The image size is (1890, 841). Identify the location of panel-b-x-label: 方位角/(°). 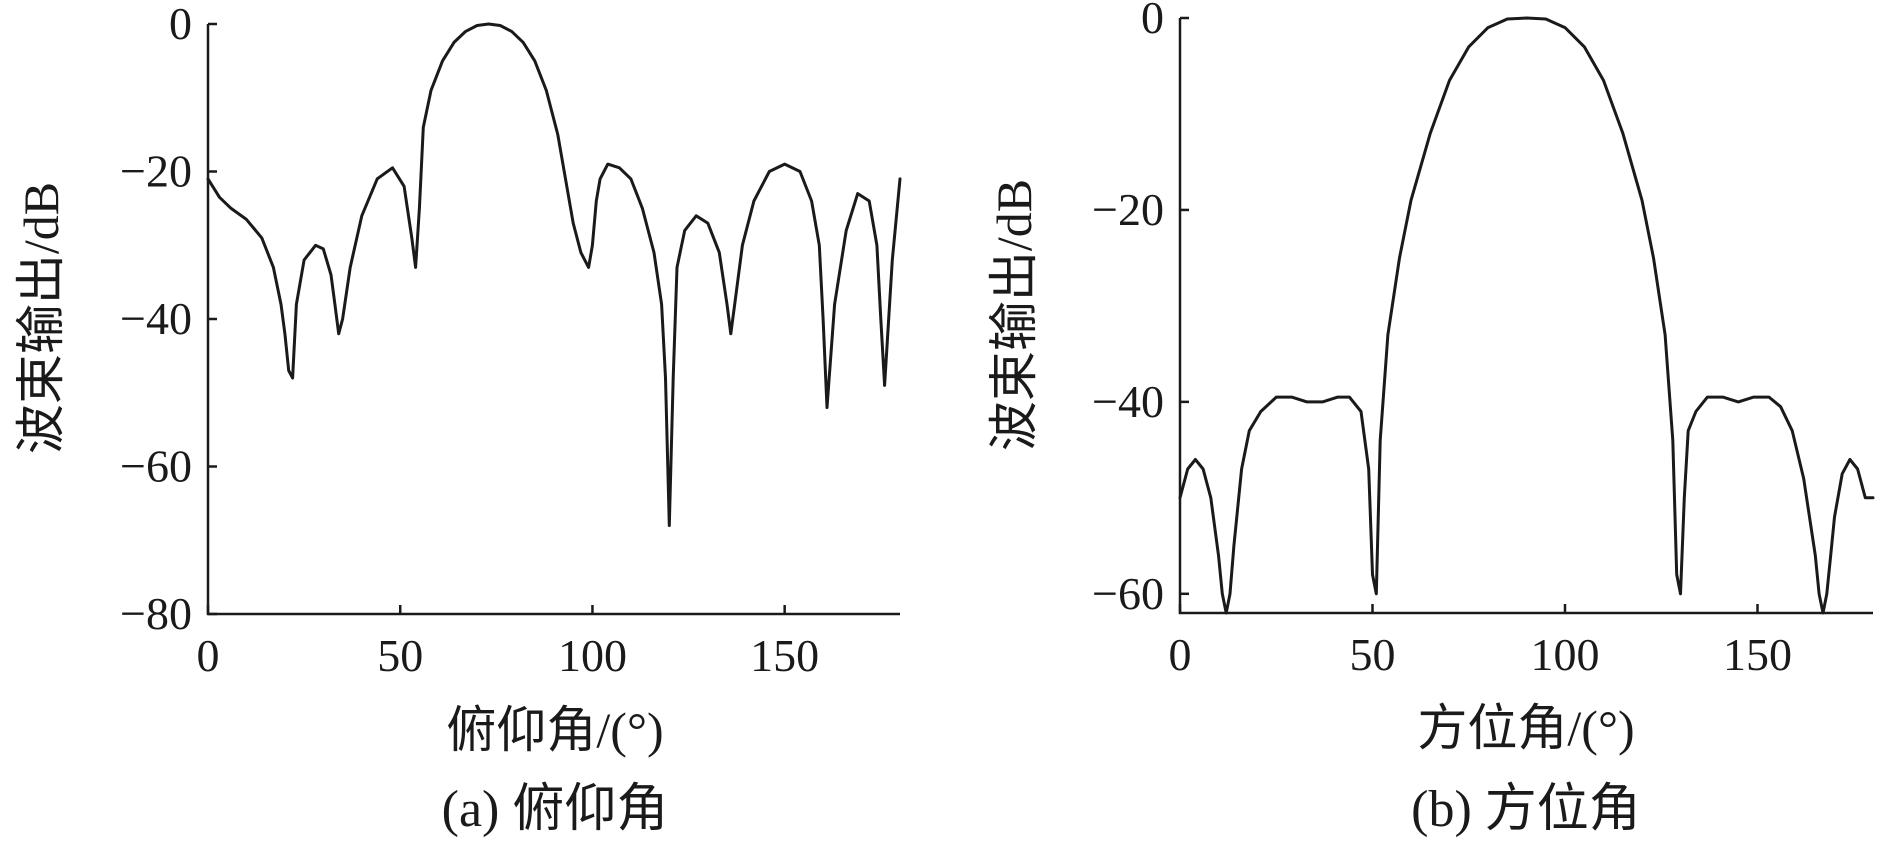
(1525, 728).